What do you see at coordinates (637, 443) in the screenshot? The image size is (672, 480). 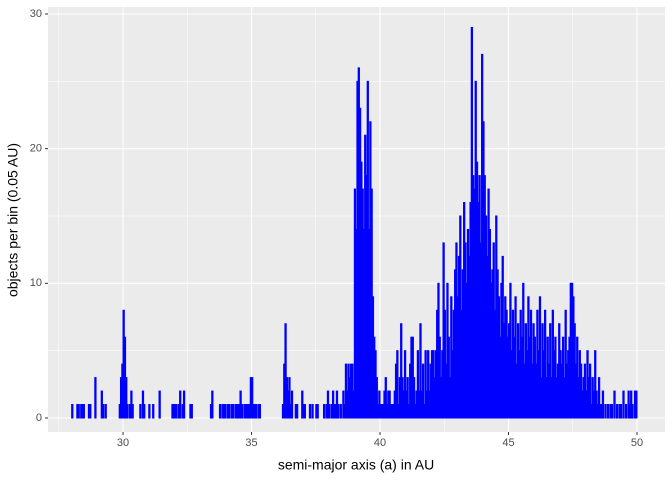 I see `x-tick-label: 50` at bounding box center [637, 443].